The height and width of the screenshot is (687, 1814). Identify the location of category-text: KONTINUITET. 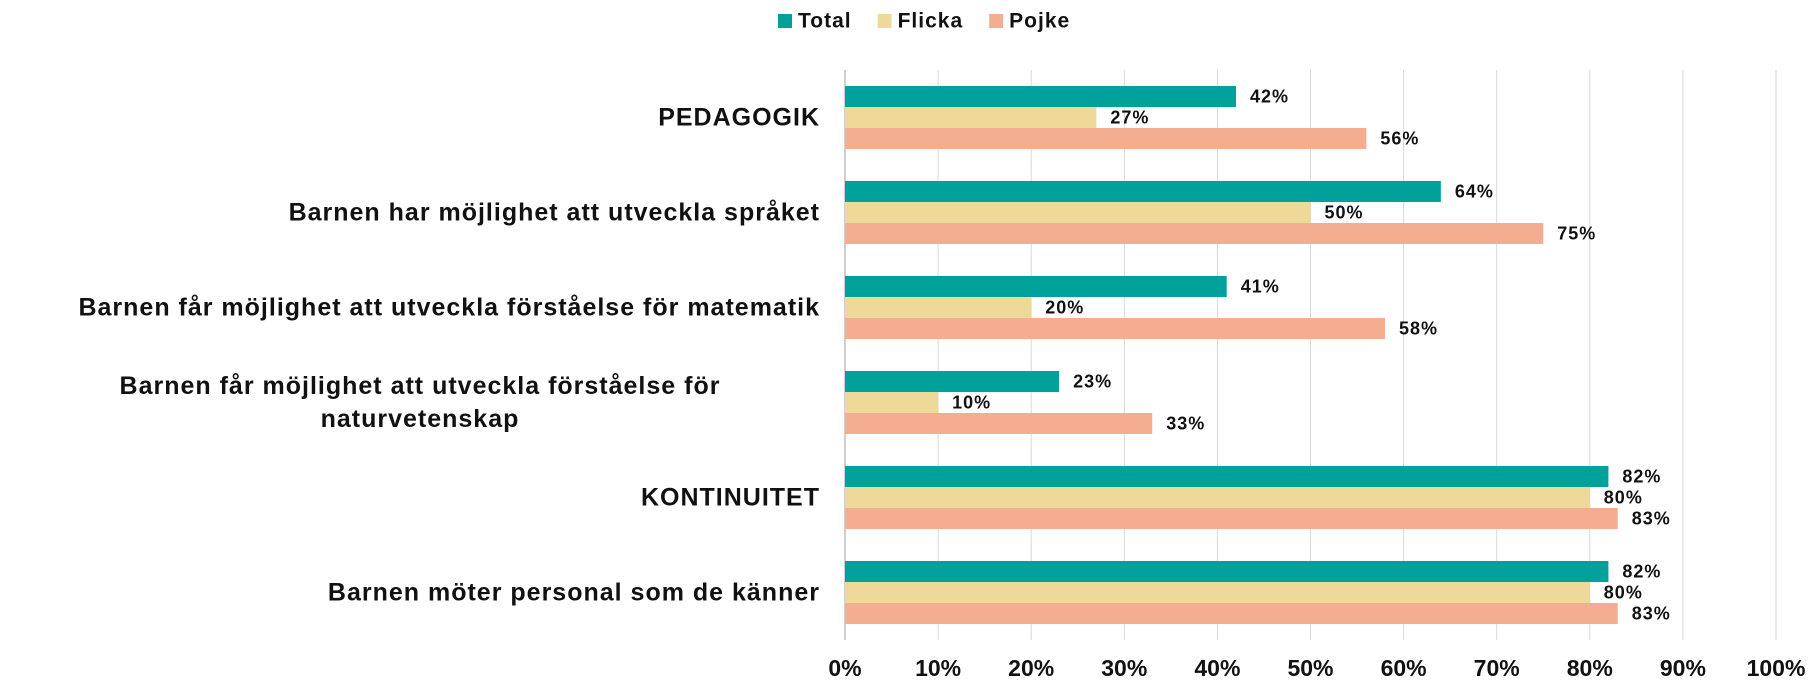
(730, 497).